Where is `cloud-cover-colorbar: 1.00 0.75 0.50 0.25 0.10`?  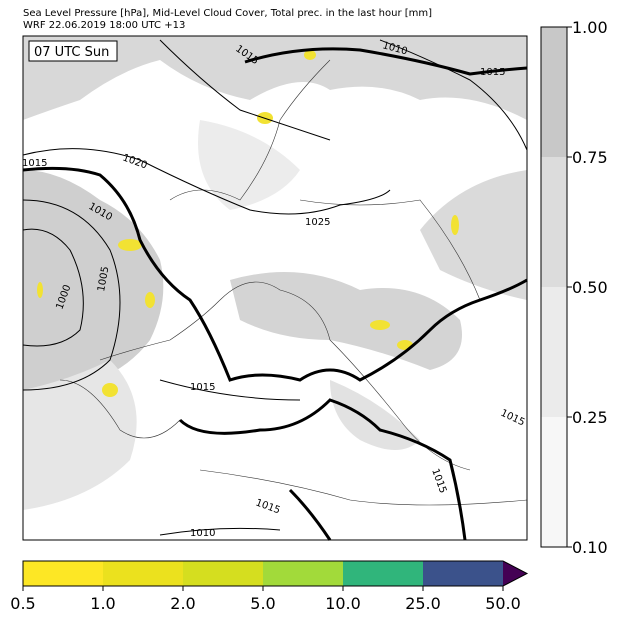
cloud-cover-colorbar: 1.00 0.75 0.50 0.25 0.10 is located at coordinates (574, 287).